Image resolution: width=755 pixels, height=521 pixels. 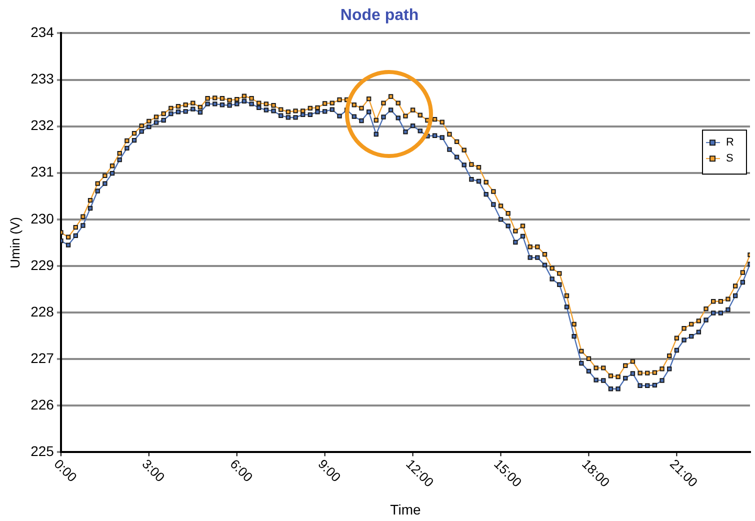 I want to click on y-axis-title: Umin (V), so click(x=14, y=242).